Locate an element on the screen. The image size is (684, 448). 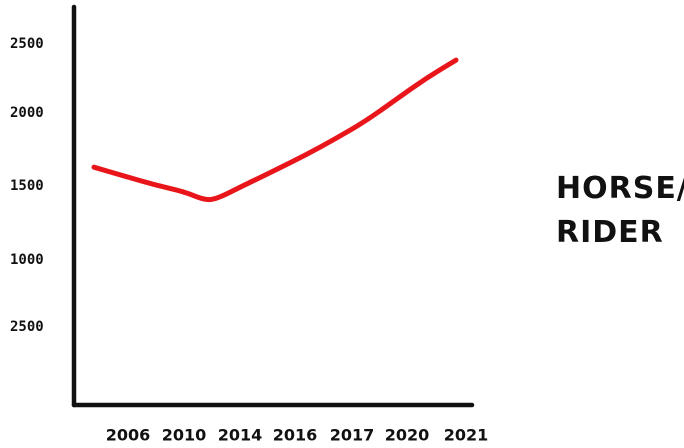
x-tick-label: 2014 is located at coordinates (240, 435).